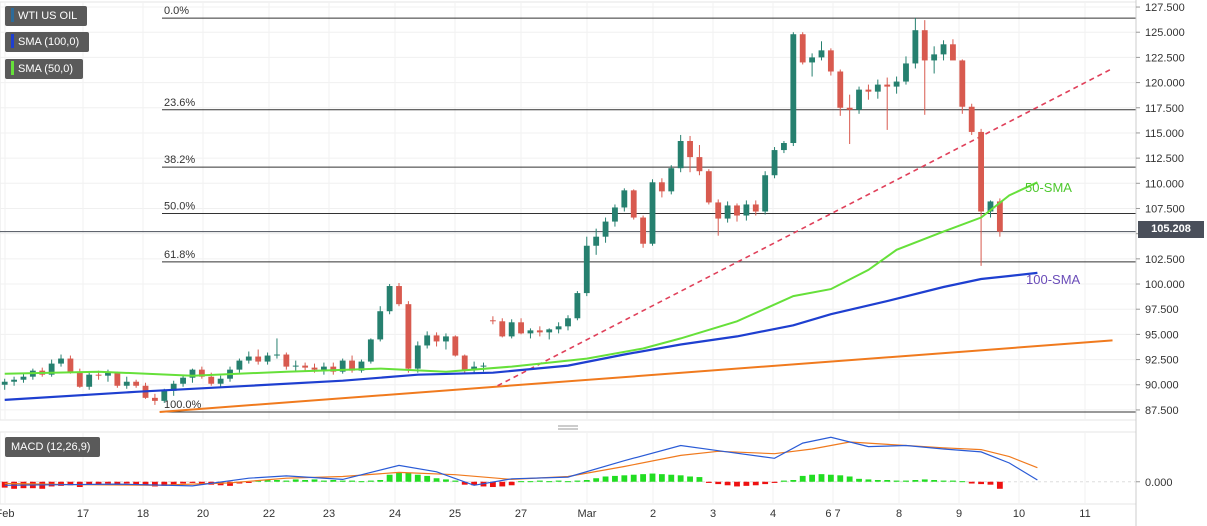  What do you see at coordinates (1162, 361) in the screenshot?
I see `price-tick-label: 92.500` at bounding box center [1162, 361].